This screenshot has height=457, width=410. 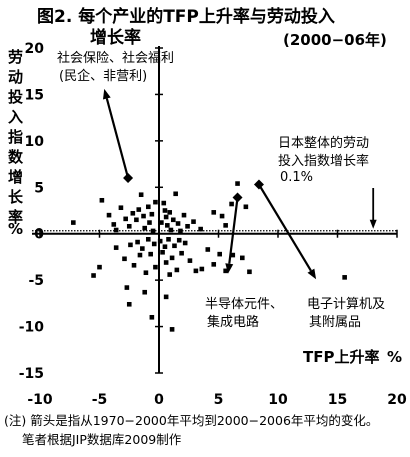 What do you see at coordinates (40, 400) in the screenshot?
I see `x-tick-label: -10` at bounding box center [40, 400].